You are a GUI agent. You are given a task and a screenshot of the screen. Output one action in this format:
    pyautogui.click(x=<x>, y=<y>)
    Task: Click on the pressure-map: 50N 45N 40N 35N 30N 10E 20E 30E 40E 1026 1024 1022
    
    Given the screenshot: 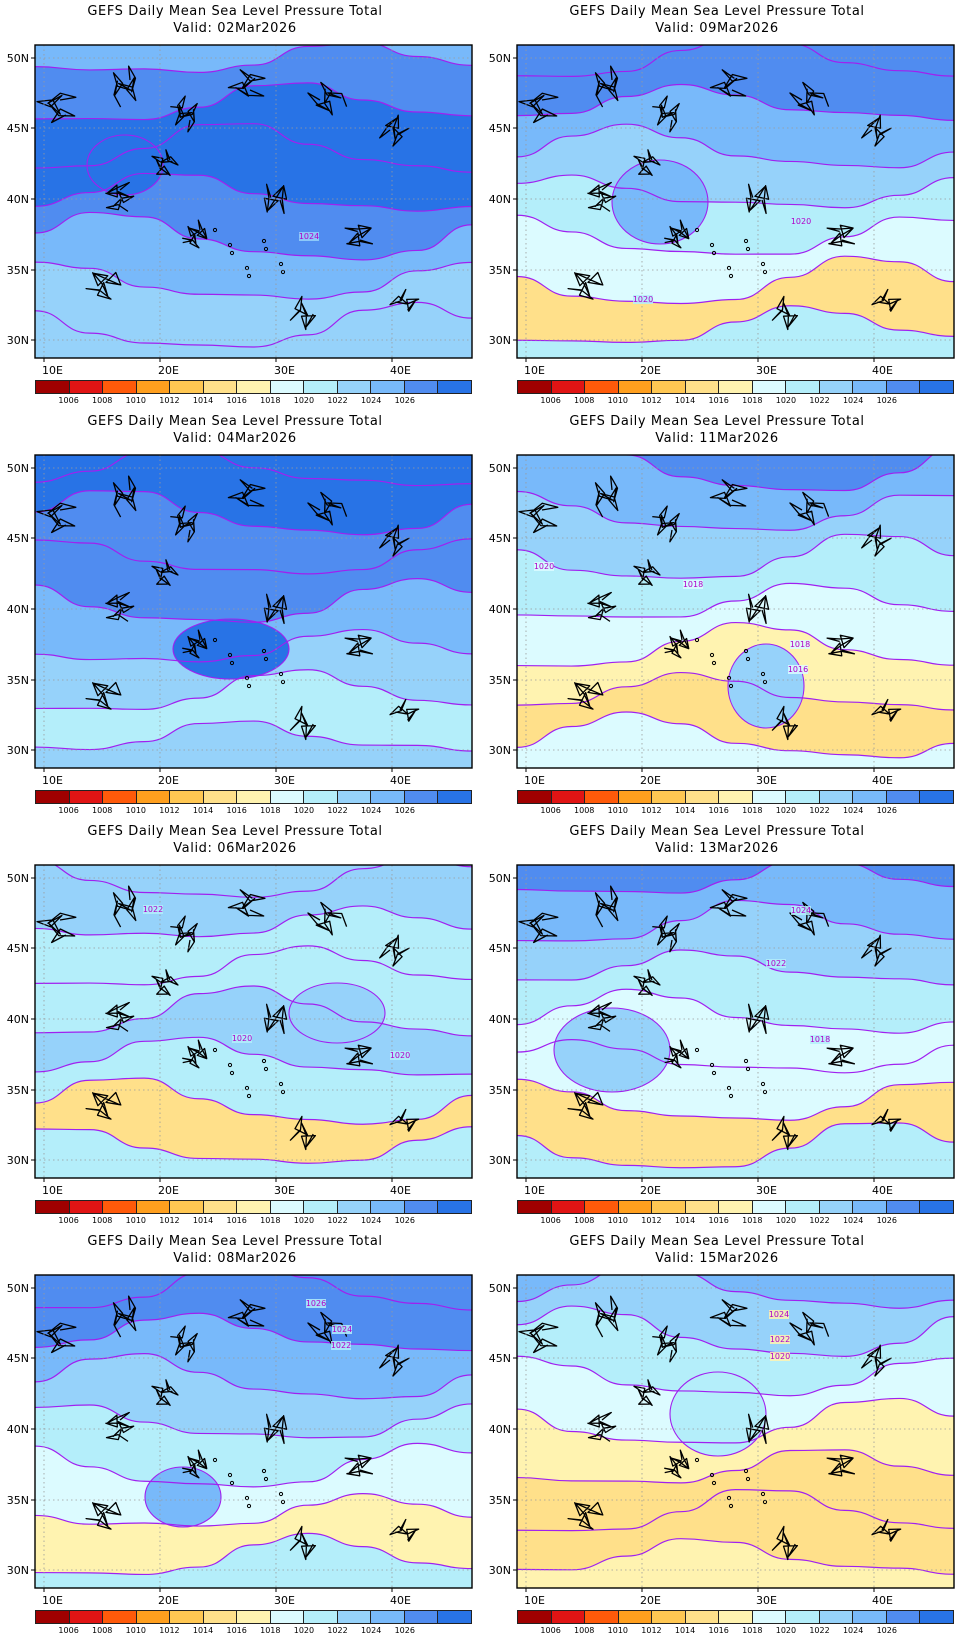 What is the action you would take?
    pyautogui.click(x=240, y=1440)
    